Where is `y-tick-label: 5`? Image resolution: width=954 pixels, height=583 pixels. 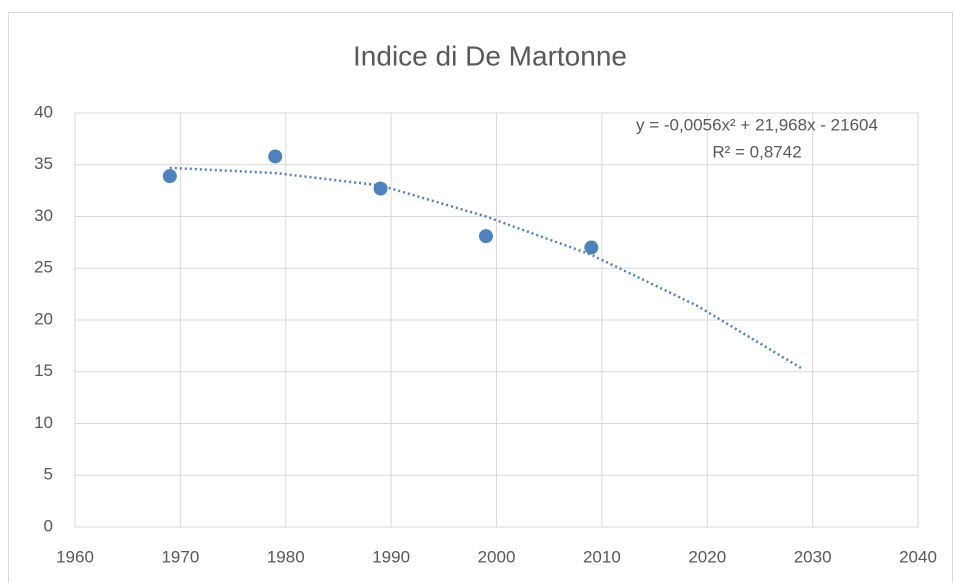
y-tick-label: 5 is located at coordinates (48, 474).